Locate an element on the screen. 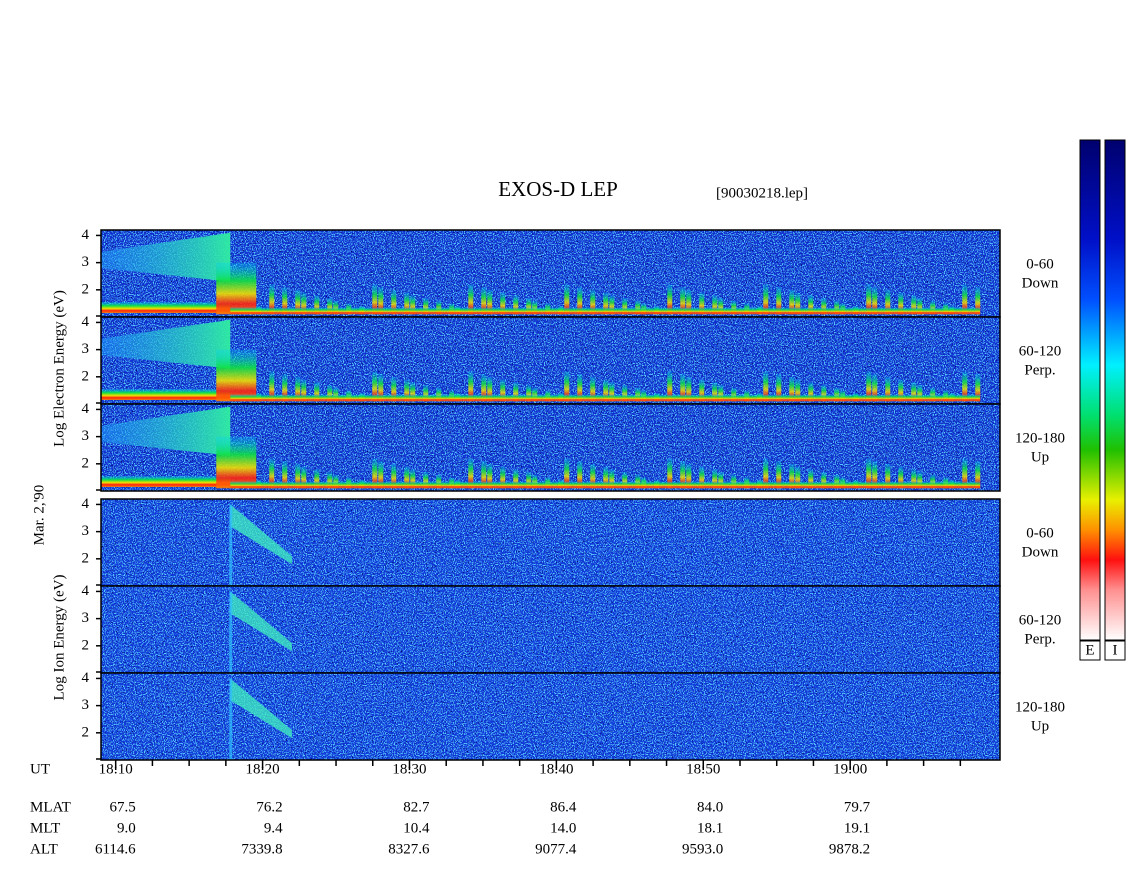 Image resolution: width=1130 pixels, height=875 pixels. x-tick-label: 18:20 is located at coordinates (262, 769).